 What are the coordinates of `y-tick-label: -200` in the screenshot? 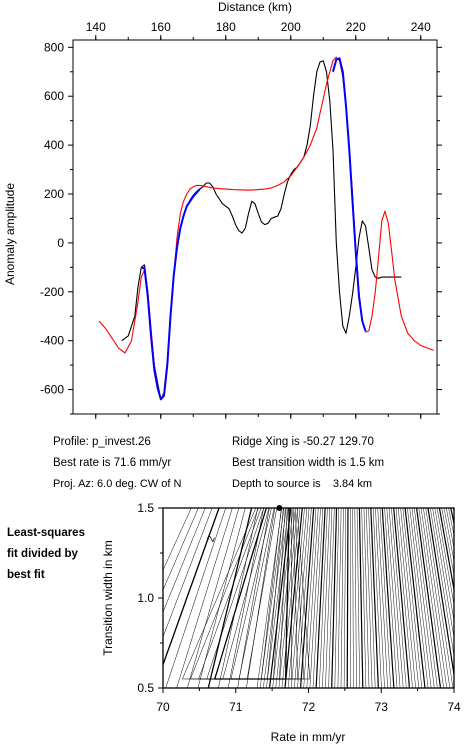 It's located at (52, 292).